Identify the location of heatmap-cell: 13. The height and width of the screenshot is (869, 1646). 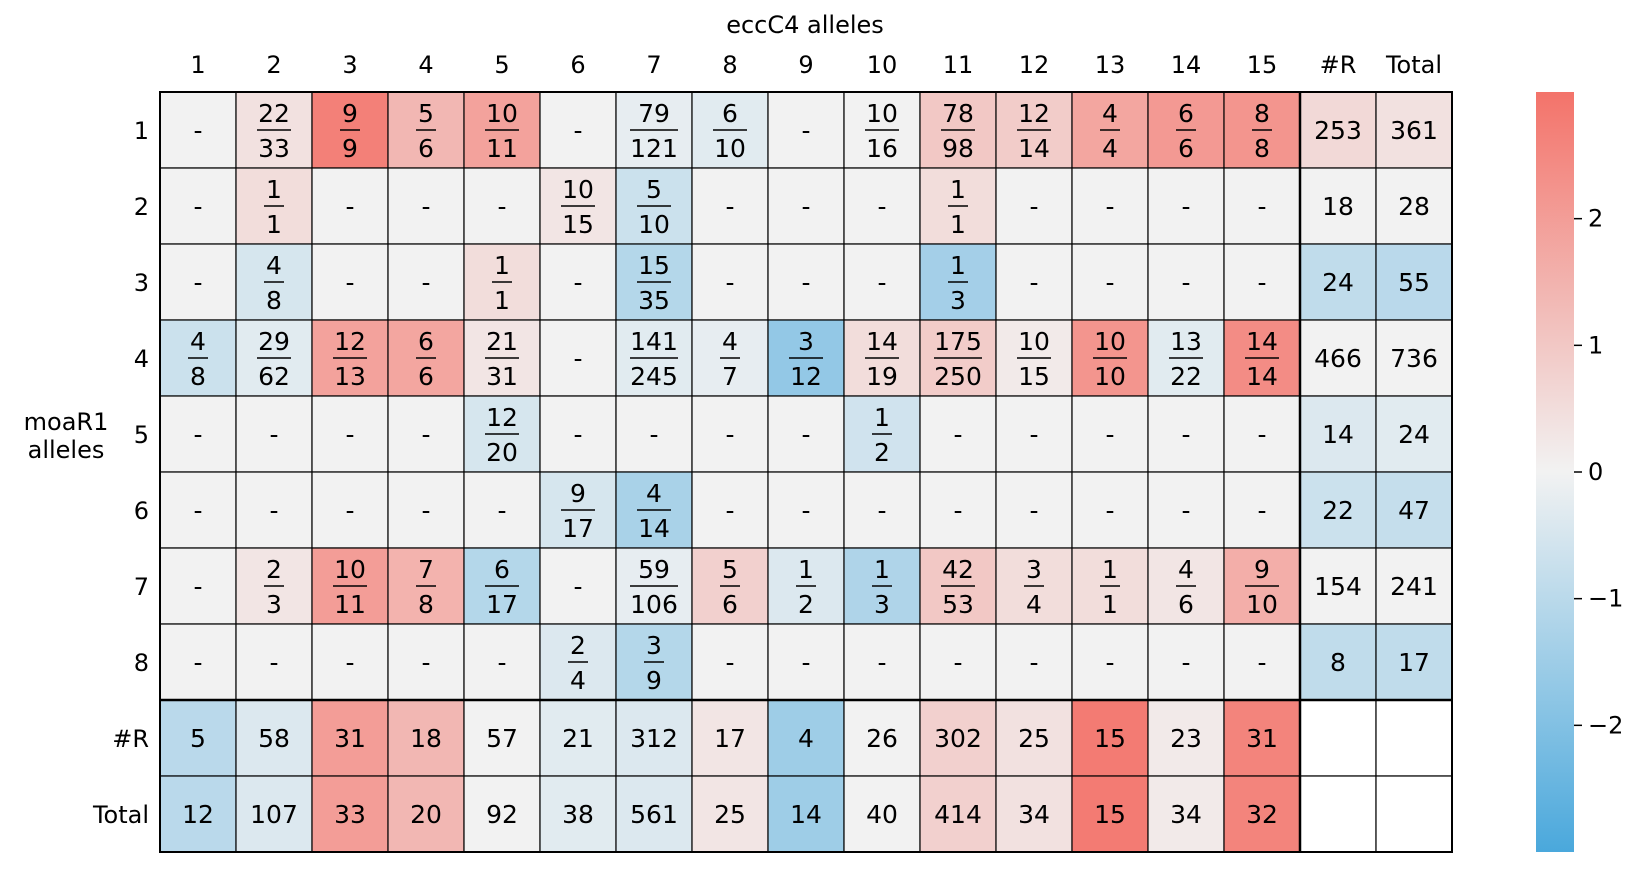
(958, 282).